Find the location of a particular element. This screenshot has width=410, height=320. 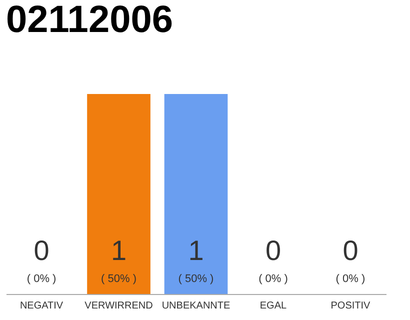

x-tick-label: EGAL is located at coordinates (274, 306).